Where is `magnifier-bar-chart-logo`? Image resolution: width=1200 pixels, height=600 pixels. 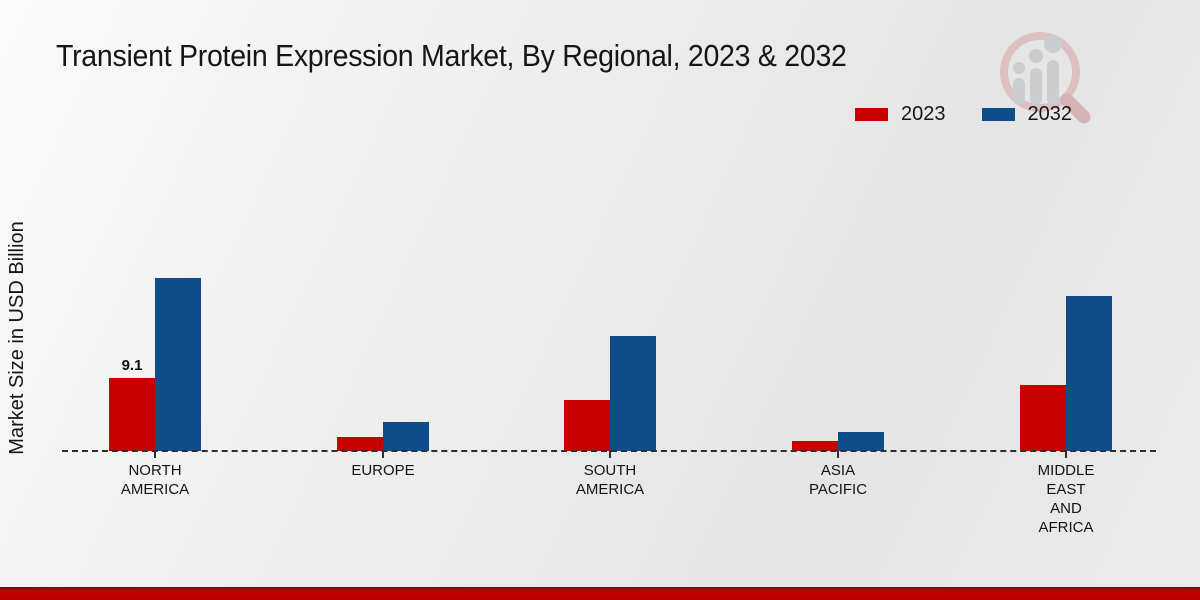 magnifier-bar-chart-logo is located at coordinates (1045, 78).